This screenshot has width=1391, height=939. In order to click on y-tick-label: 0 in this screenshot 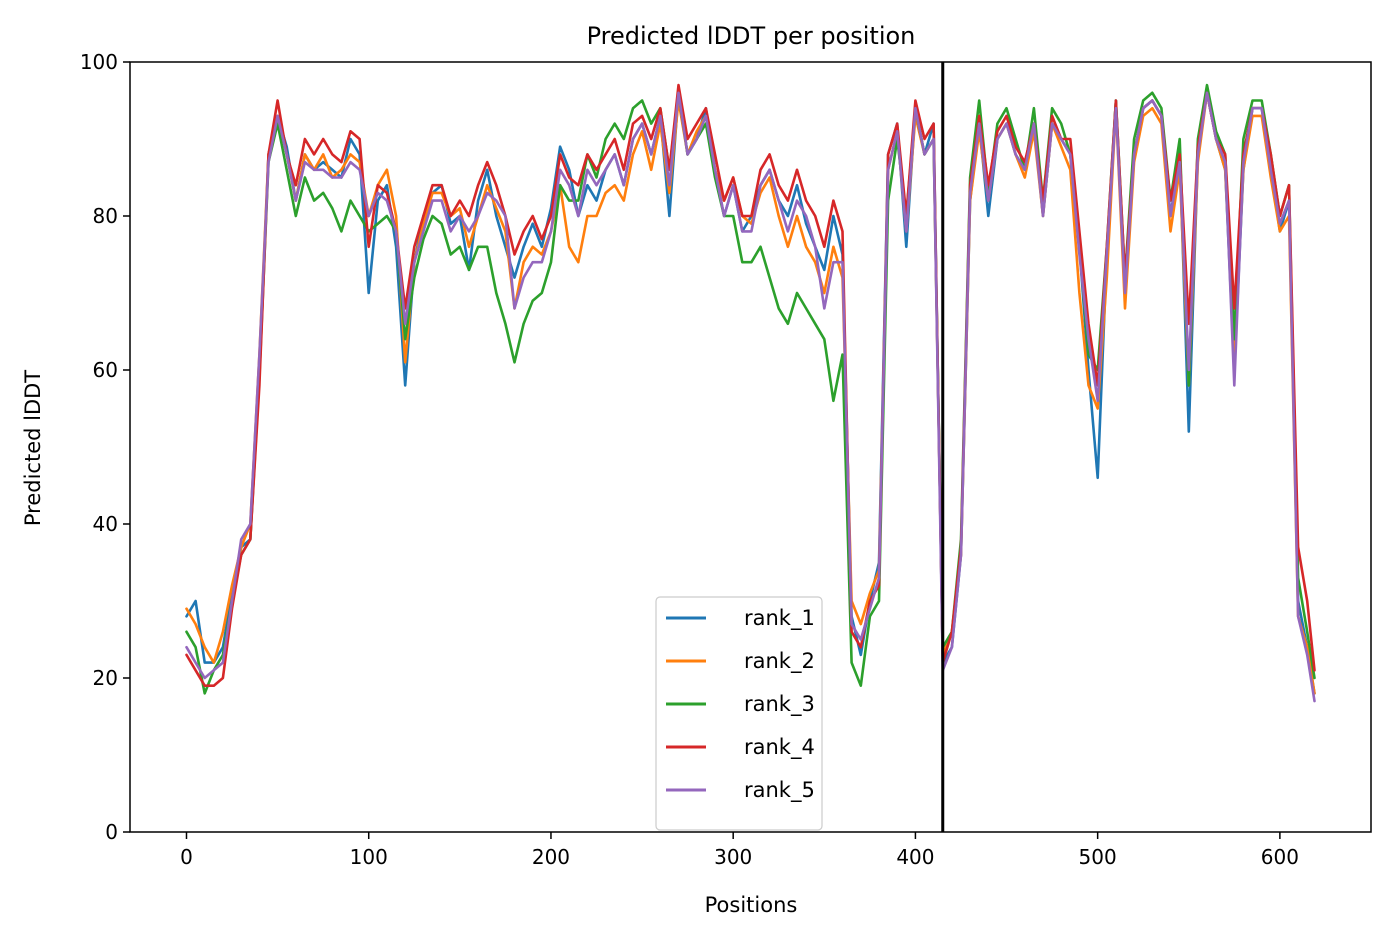, I will do `click(111, 832)`.